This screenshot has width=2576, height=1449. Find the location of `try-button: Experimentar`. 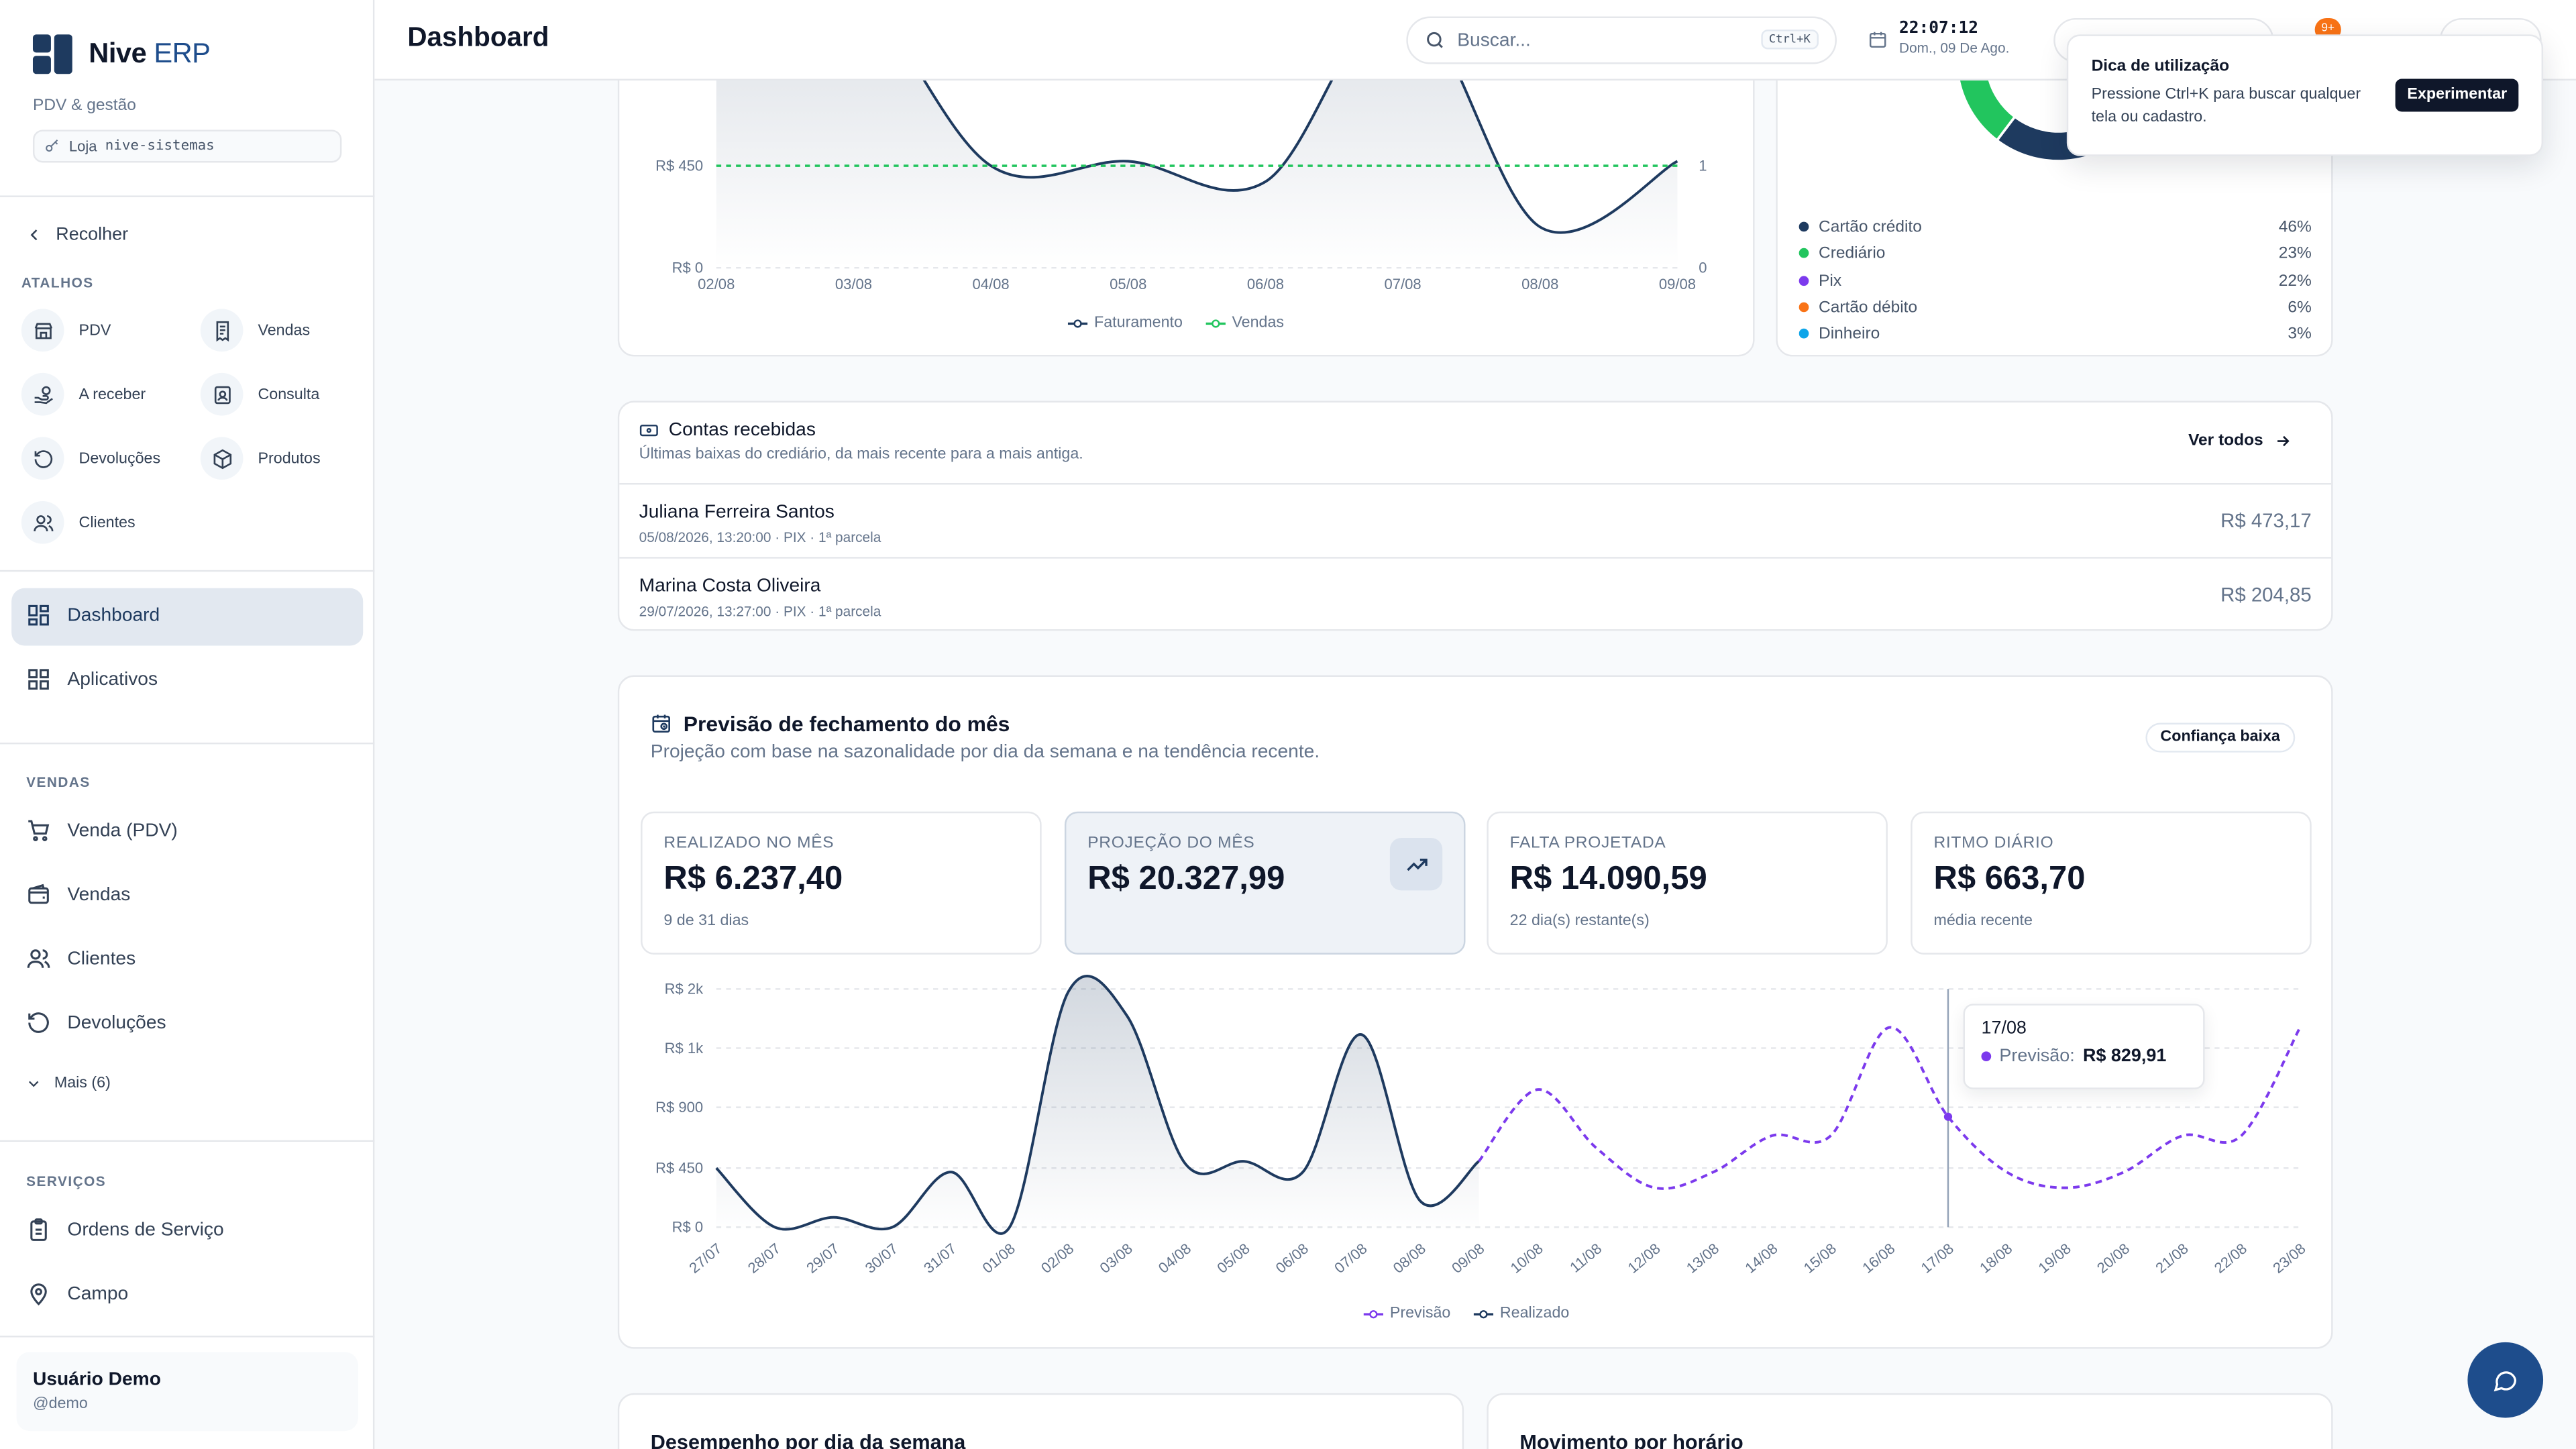

try-button: Experimentar is located at coordinates (2457, 95).